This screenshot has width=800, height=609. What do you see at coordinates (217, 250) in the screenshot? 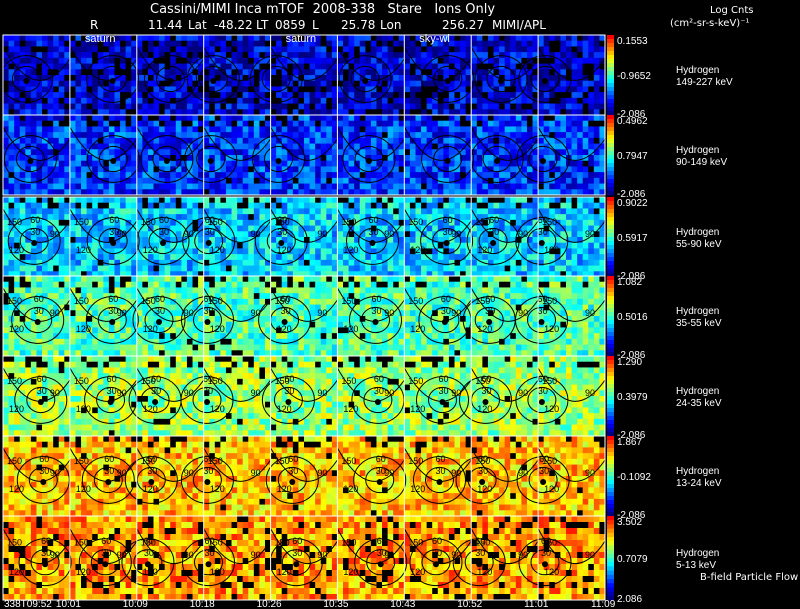
I see `contour-label: 120` at bounding box center [217, 250].